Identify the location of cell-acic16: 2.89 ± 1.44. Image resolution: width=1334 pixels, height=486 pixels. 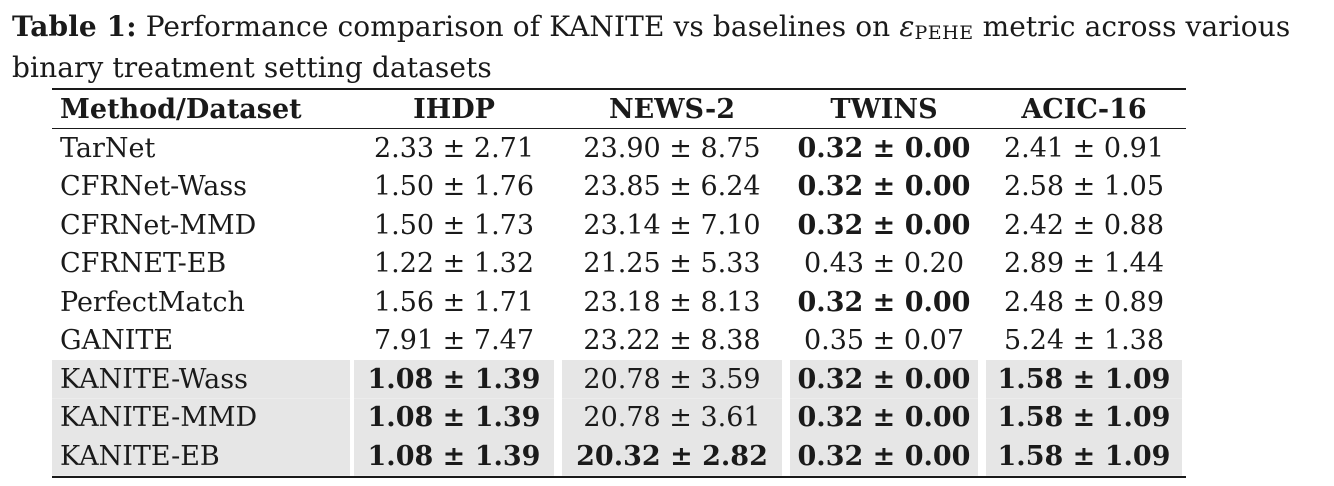
(1084, 264).